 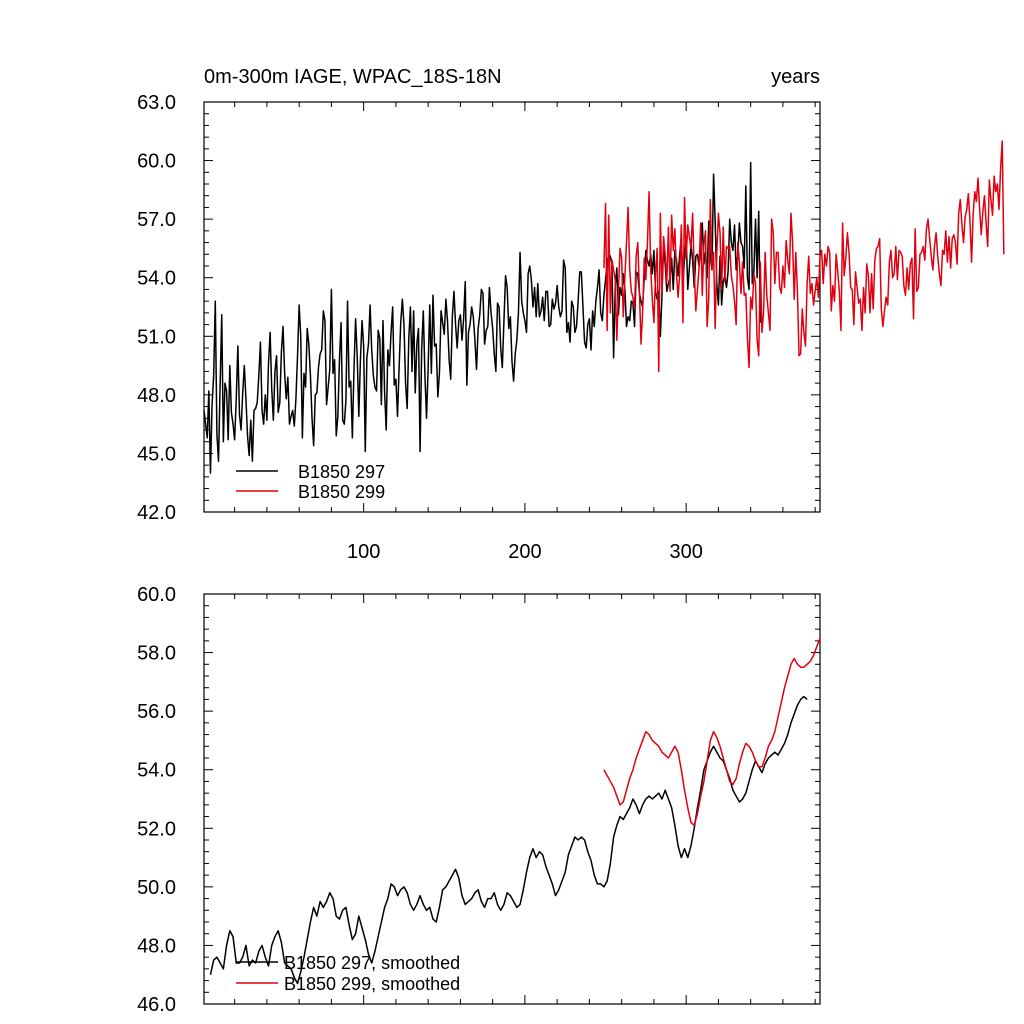 What do you see at coordinates (372, 984) in the screenshot?
I see `bottom-legend-label-299: B1850 299, smoothed` at bounding box center [372, 984].